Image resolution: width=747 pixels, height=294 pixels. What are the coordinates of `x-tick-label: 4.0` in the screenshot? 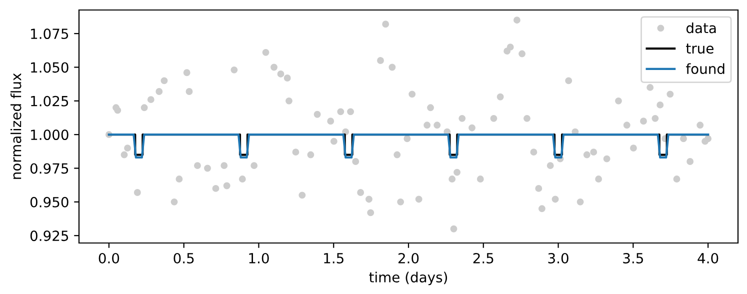 It's located at (708, 258).